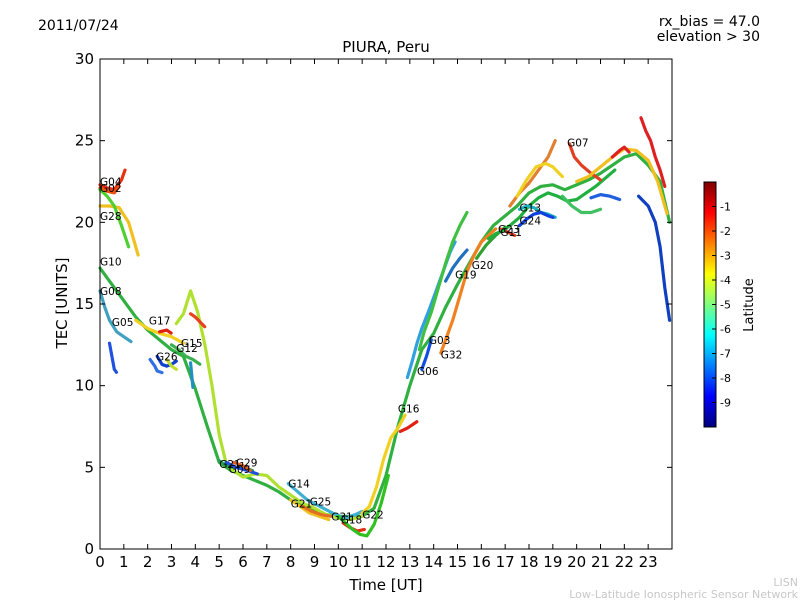 The height and width of the screenshot is (601, 800). What do you see at coordinates (219, 562) in the screenshot?
I see `x-tick-label: 5` at bounding box center [219, 562].